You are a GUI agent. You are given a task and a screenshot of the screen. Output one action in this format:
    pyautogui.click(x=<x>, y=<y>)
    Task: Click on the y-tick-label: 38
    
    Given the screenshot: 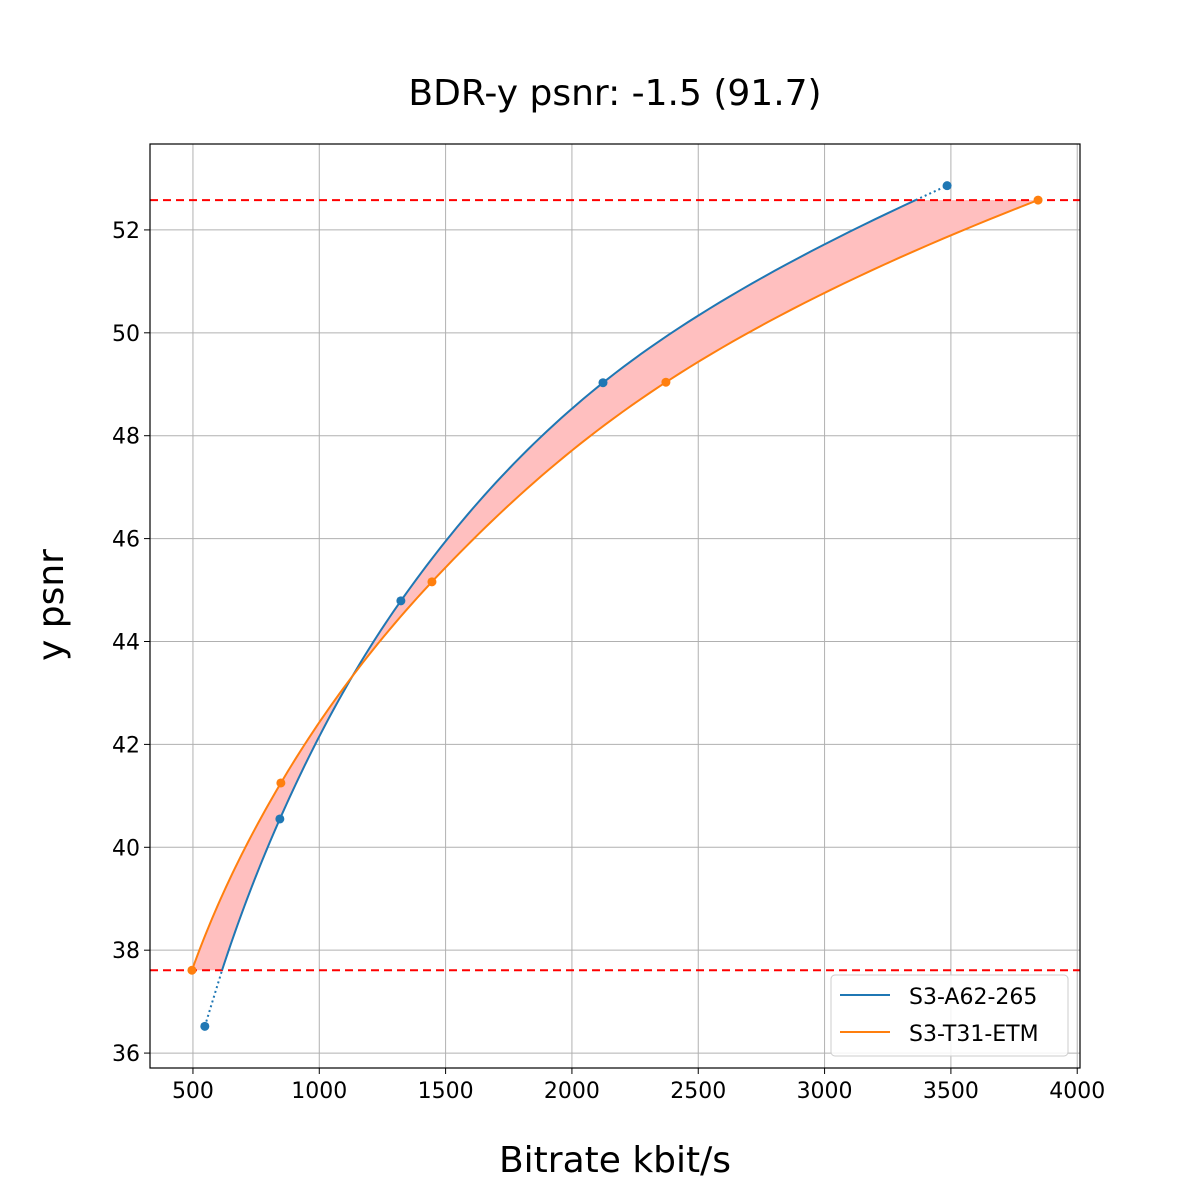 What is the action you would take?
    pyautogui.click(x=126, y=951)
    